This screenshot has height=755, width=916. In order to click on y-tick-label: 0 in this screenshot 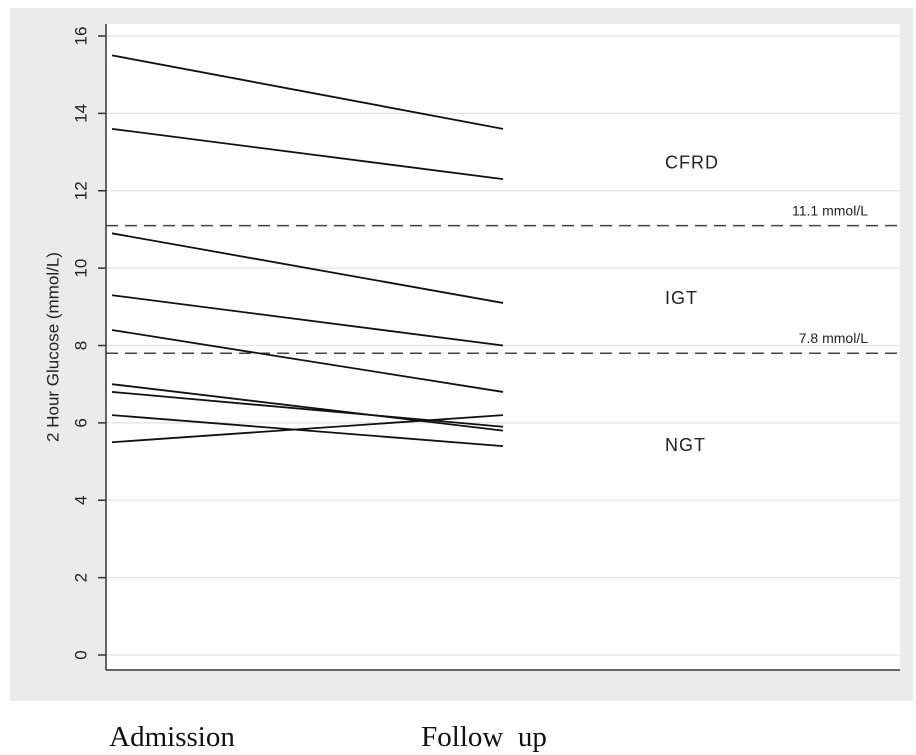, I will do `click(80, 654)`.